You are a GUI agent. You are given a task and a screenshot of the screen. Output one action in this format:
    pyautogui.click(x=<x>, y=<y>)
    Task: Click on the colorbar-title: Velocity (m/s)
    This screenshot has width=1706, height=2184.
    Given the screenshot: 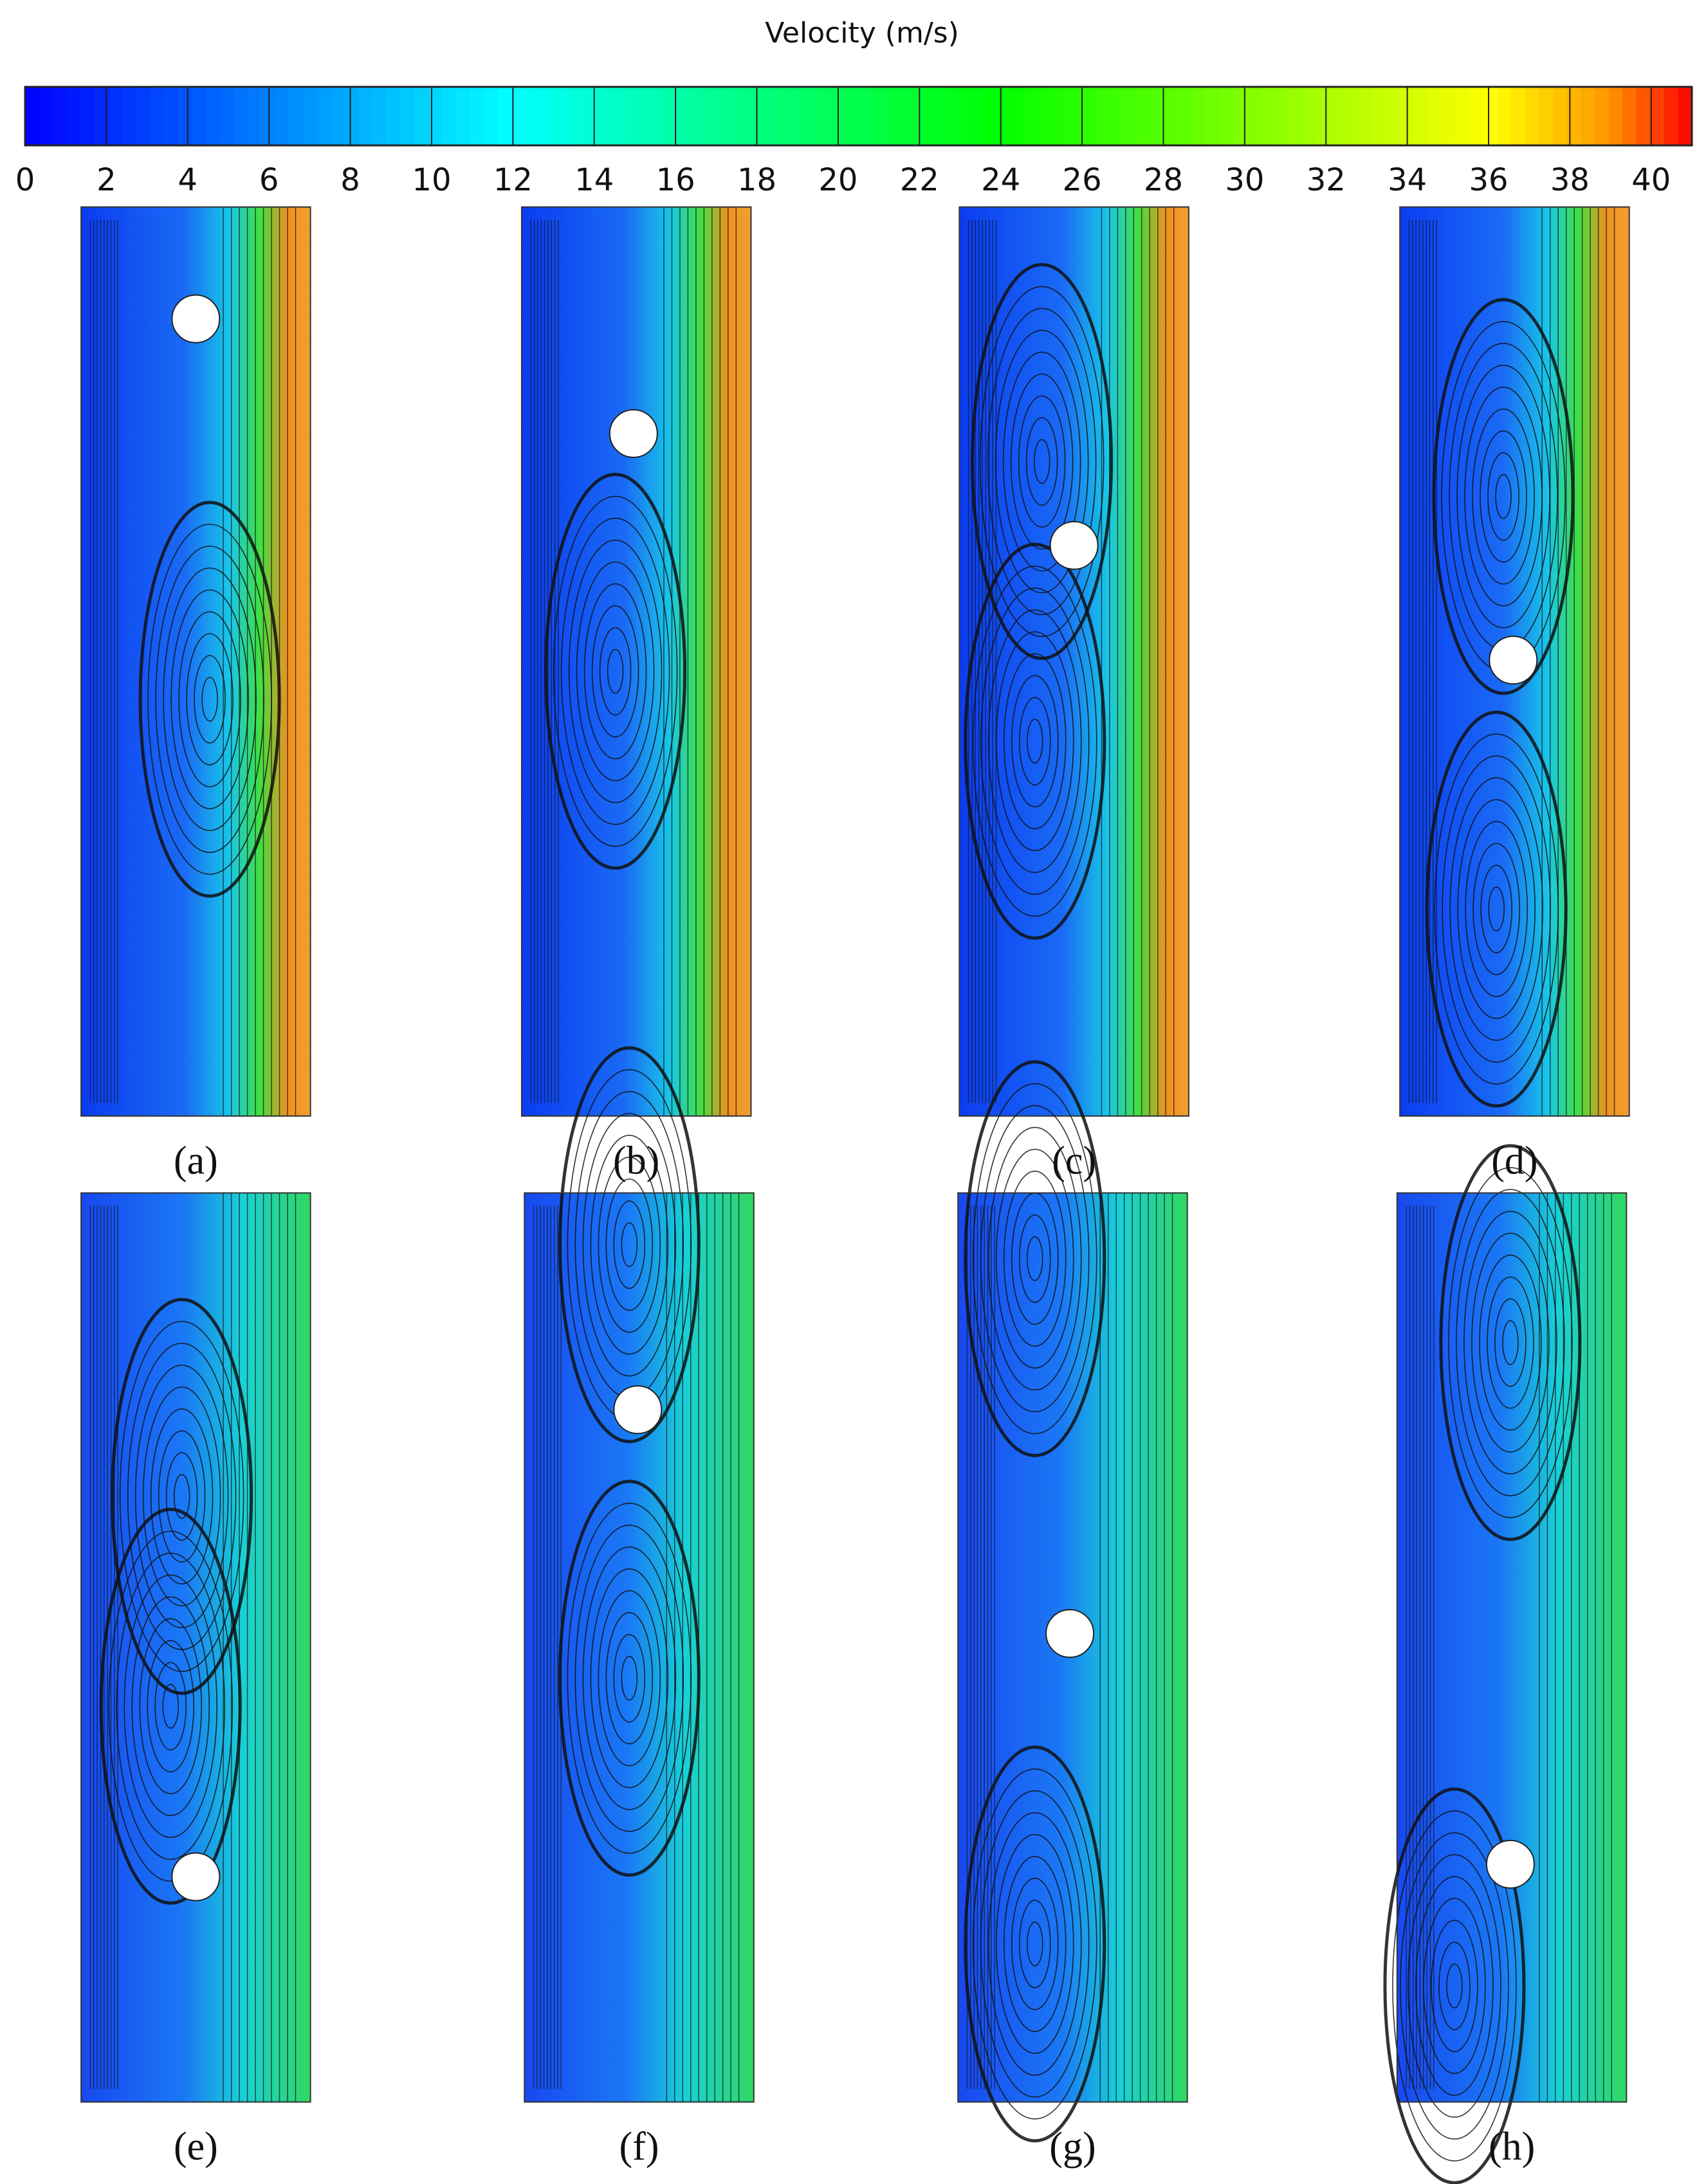 What is the action you would take?
    pyautogui.click(x=862, y=33)
    